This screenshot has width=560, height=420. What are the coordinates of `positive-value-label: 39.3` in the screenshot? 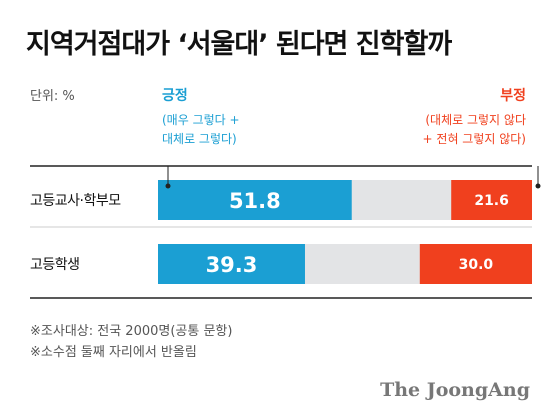 It's located at (232, 265).